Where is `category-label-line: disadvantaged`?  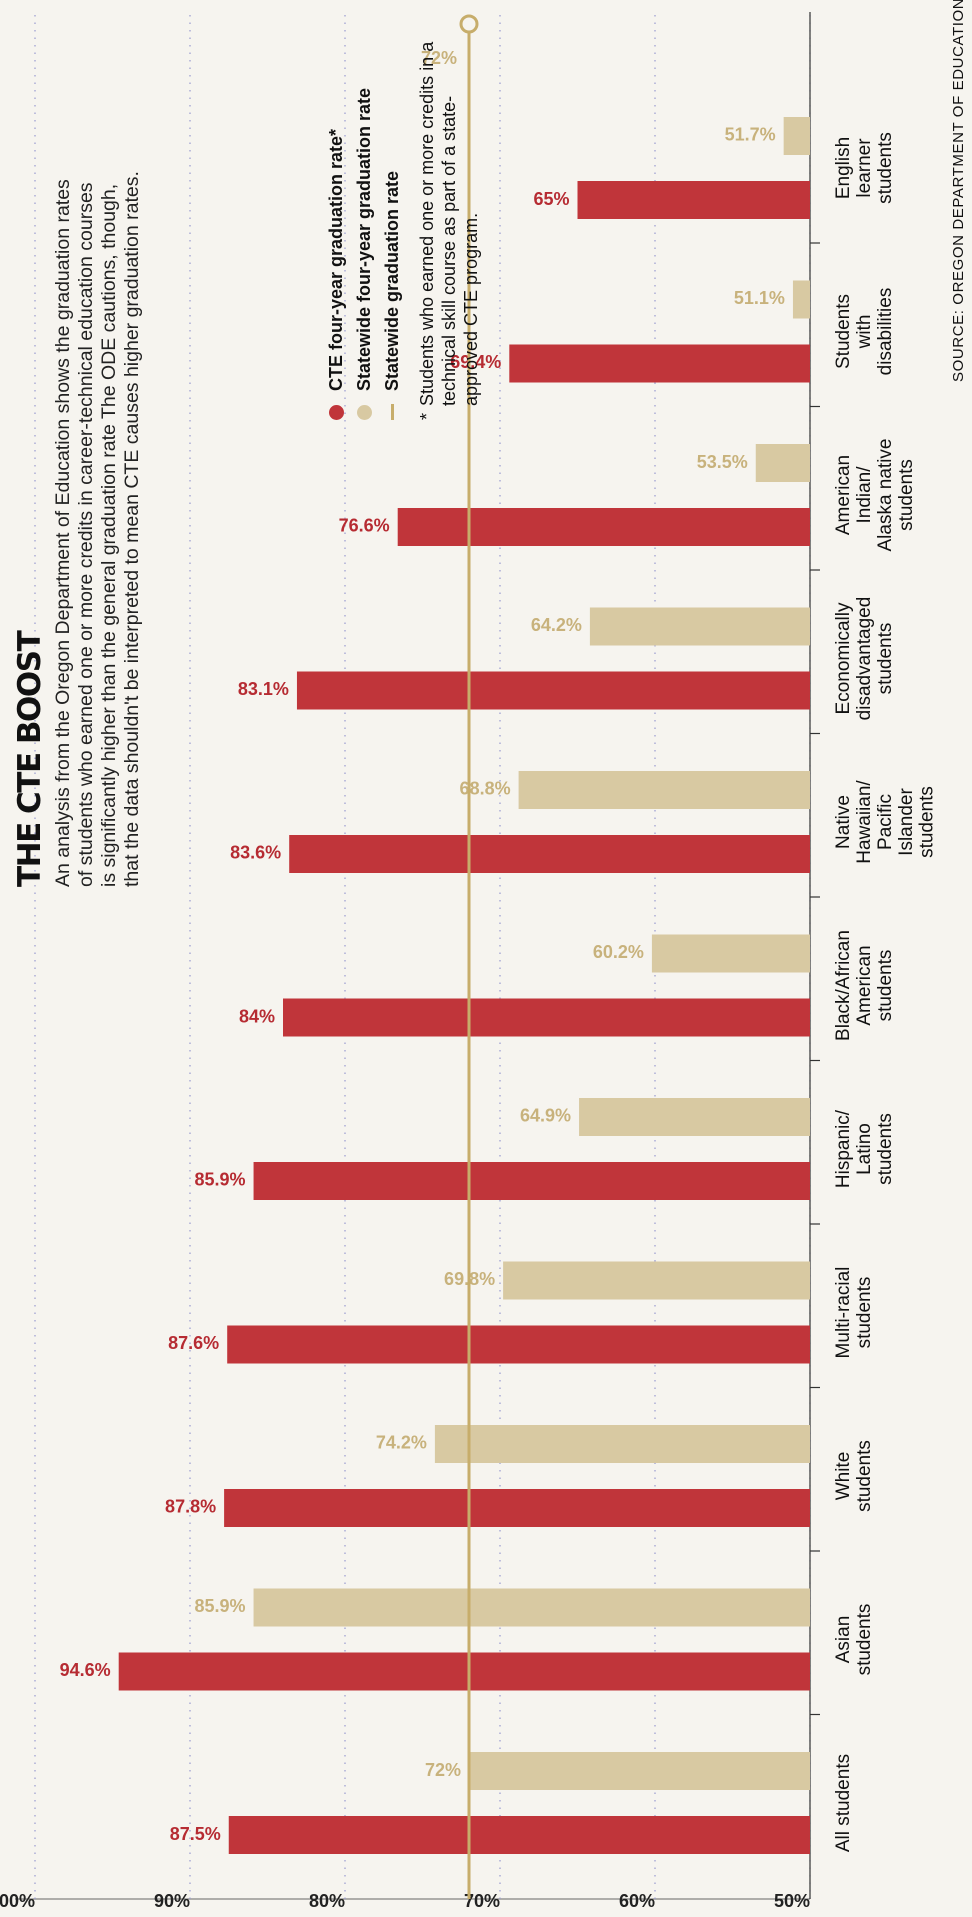 category-label-line: disadvantaged is located at coordinates (864, 659).